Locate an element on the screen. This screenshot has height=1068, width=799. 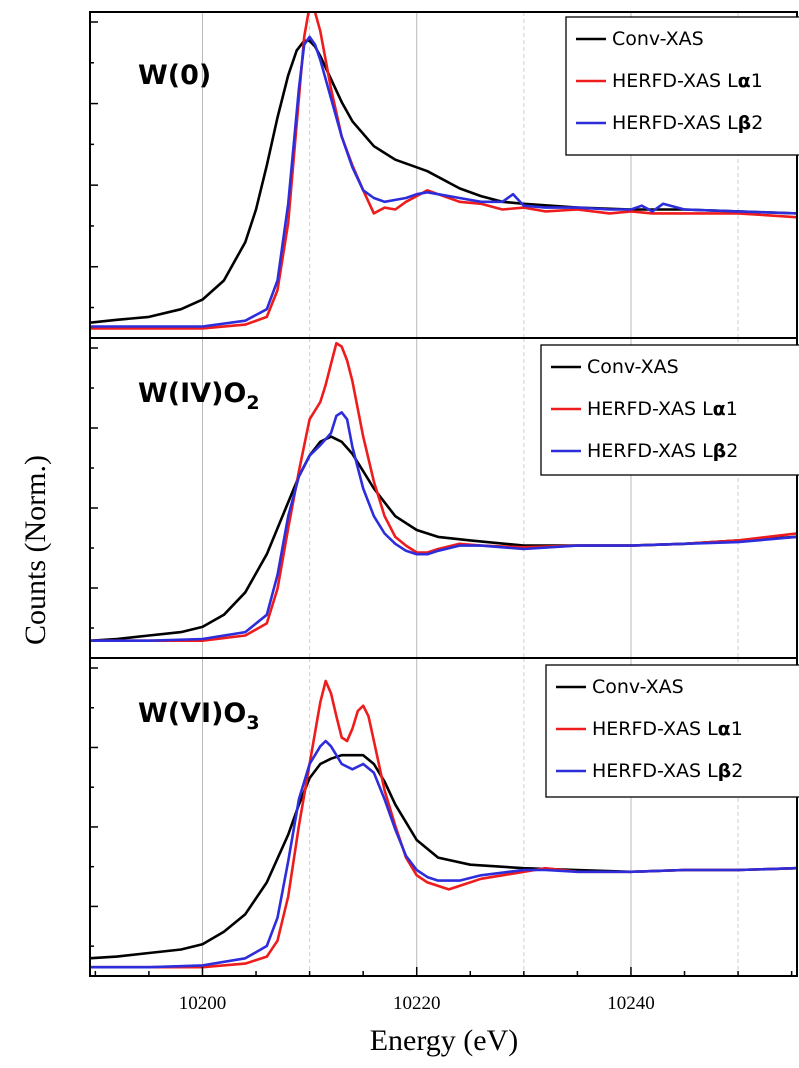
x-tick-label: 10200 is located at coordinates (203, 1003).